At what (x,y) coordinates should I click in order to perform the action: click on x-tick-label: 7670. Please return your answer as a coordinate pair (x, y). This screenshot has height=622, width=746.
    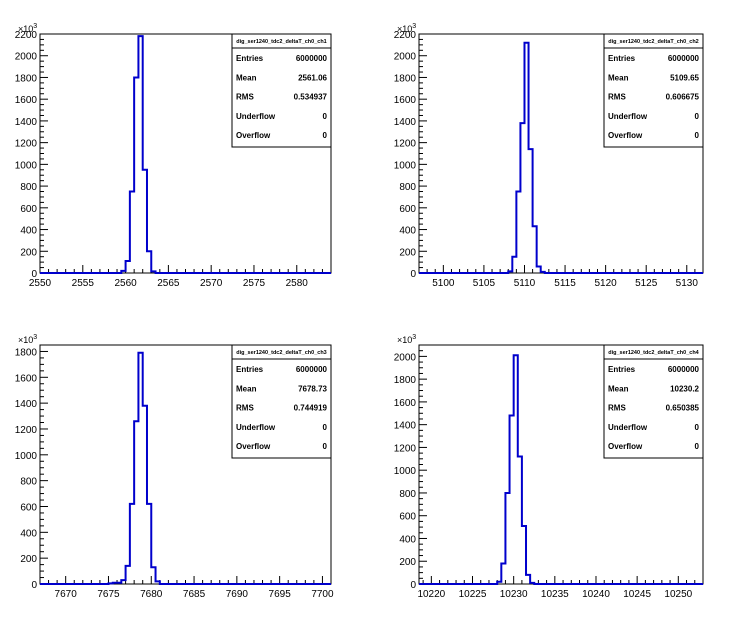
    Looking at the image, I should click on (66, 594).